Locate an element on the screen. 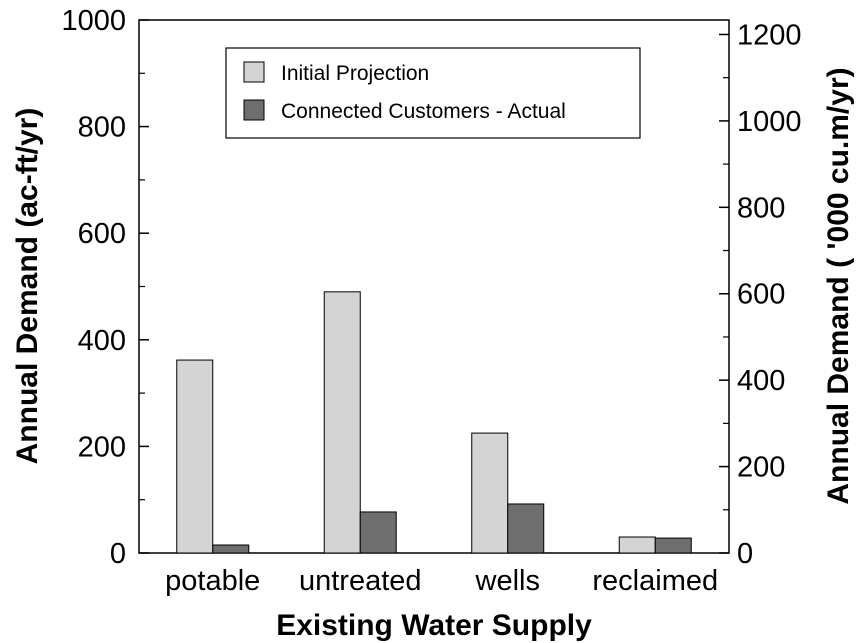 The height and width of the screenshot is (643, 861). bar-untreated-connected-customers-actual is located at coordinates (378, 532).